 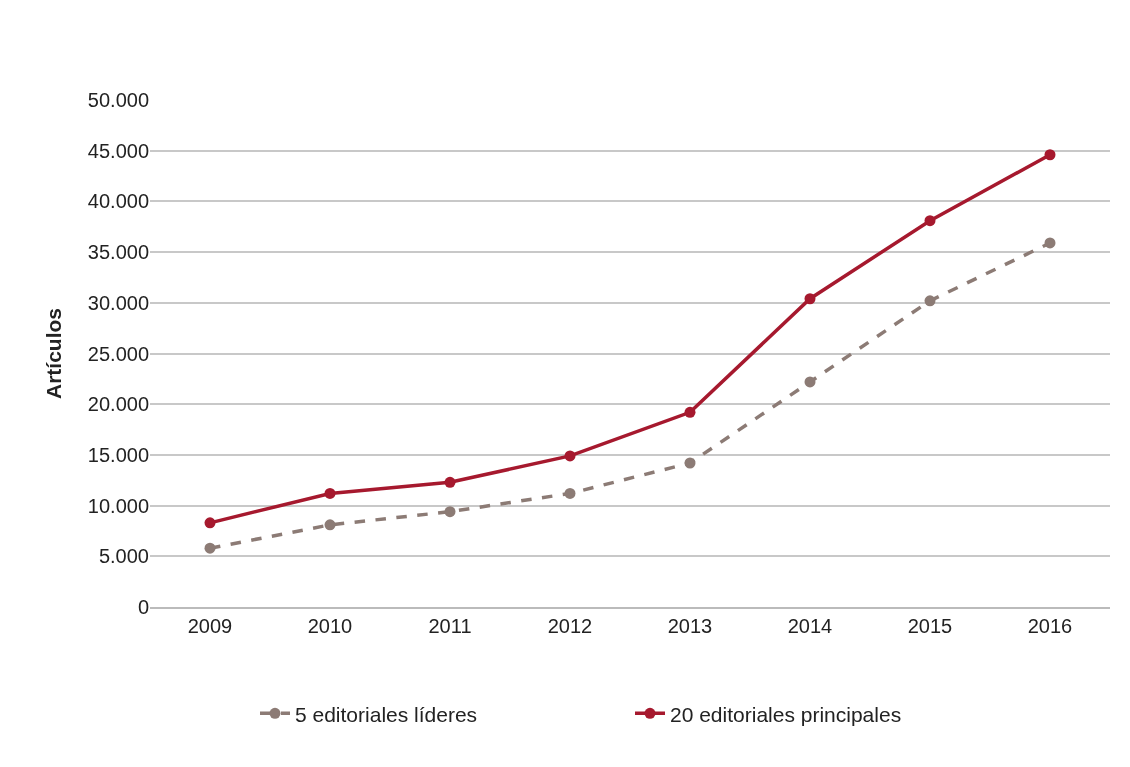 I want to click on x-tick-label: 2011, so click(x=450, y=626).